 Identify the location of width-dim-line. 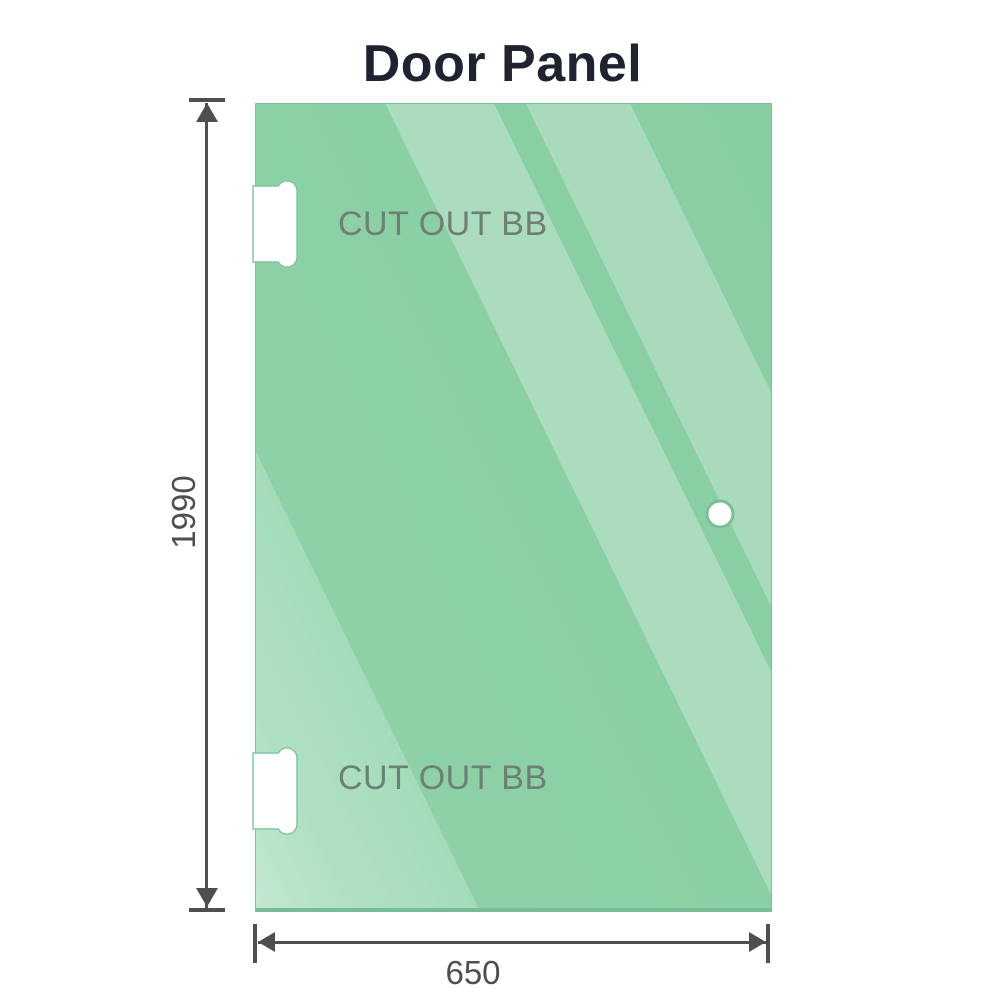
(513, 942).